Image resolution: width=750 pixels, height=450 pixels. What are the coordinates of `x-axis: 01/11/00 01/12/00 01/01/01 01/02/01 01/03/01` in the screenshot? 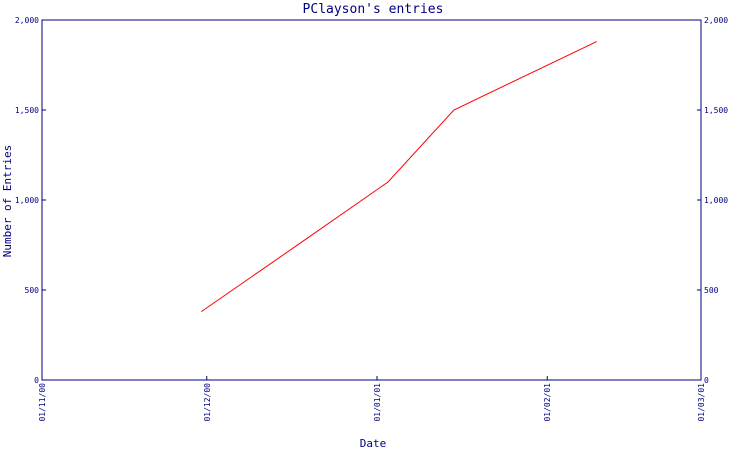 It's located at (372, 399).